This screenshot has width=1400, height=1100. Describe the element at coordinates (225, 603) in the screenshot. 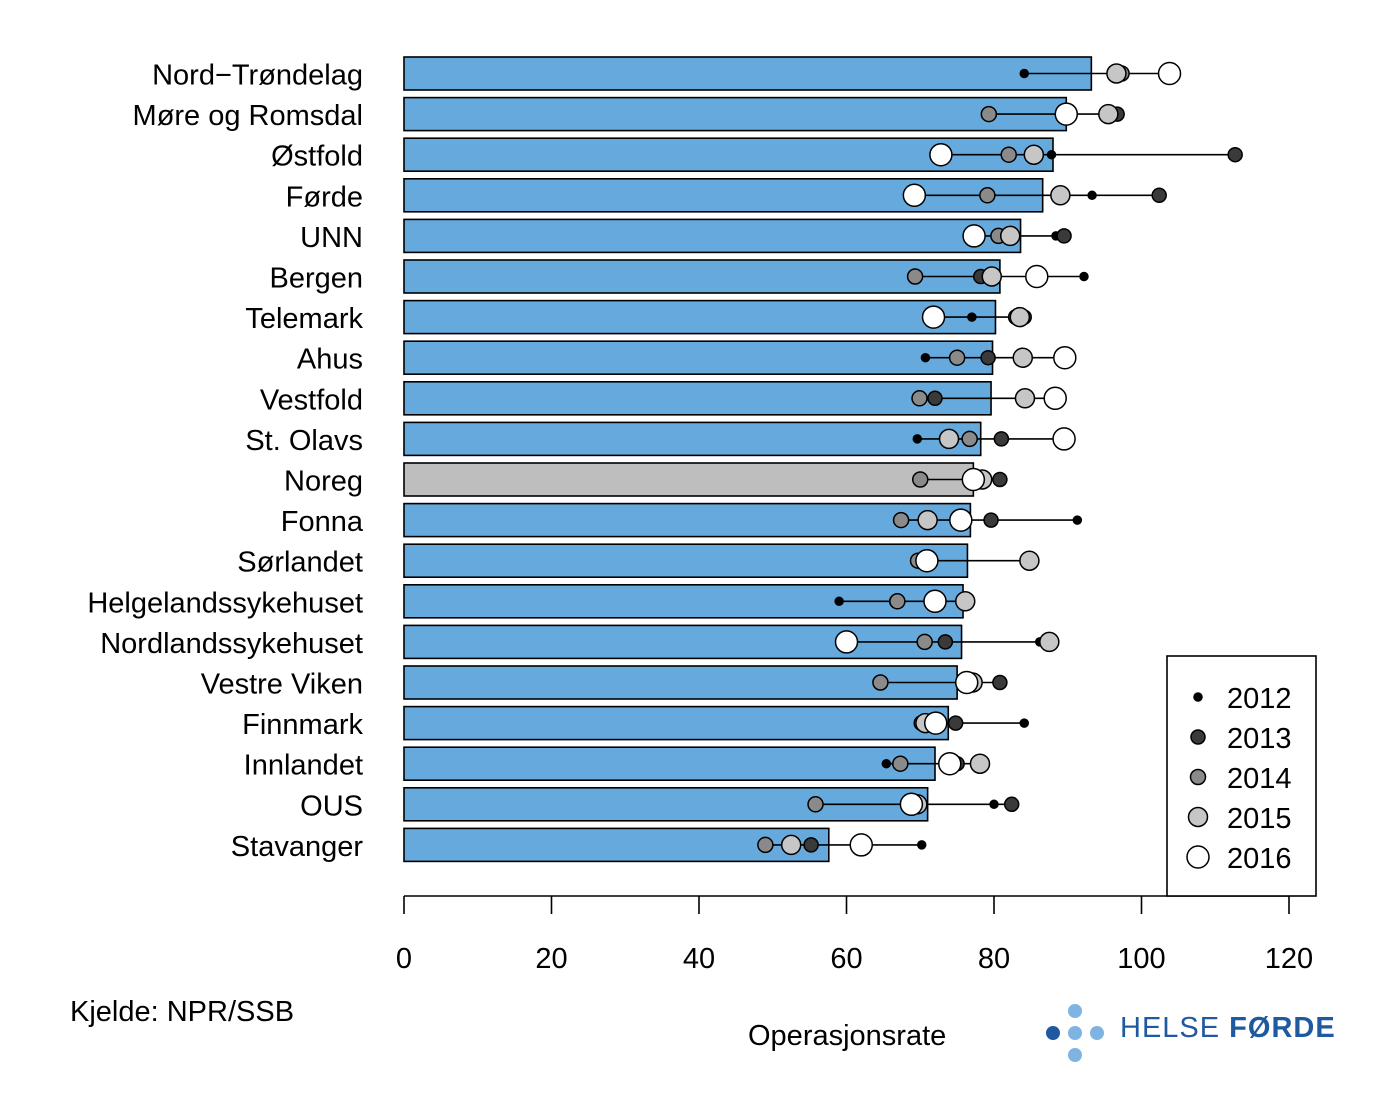

I see `category-label: Helgelandssykehuset` at that location.